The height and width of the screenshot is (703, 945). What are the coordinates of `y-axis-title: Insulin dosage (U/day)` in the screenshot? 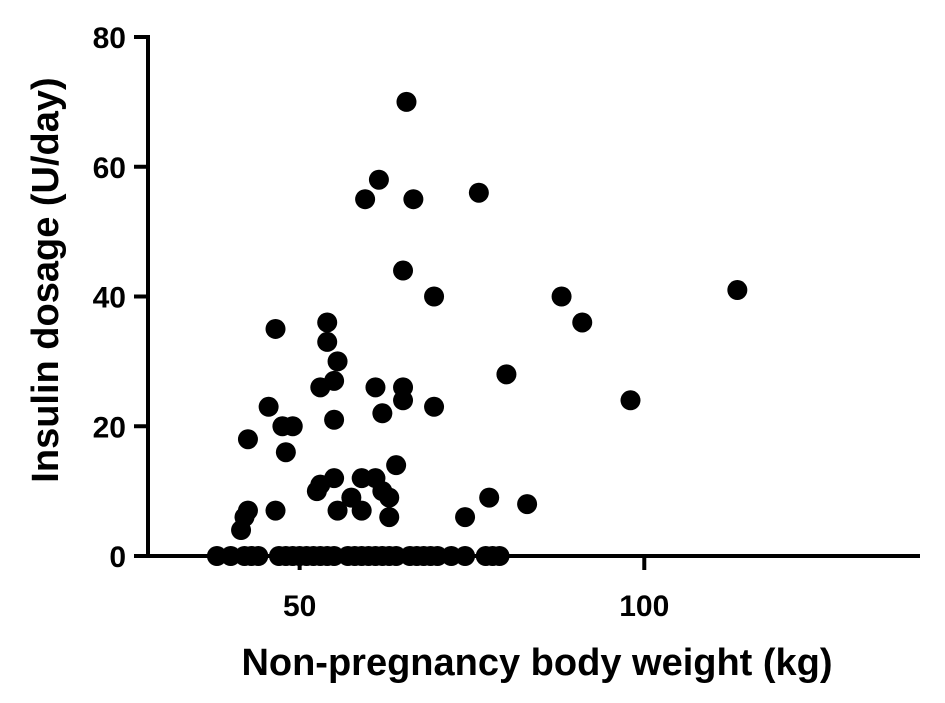 It's located at (46, 279).